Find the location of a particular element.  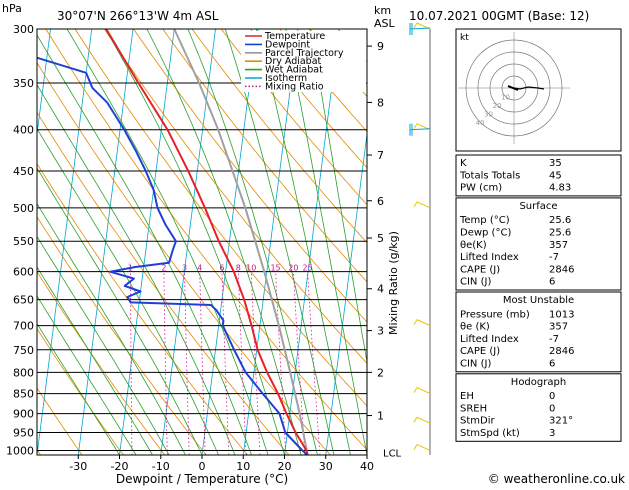

index-label: PW (cm) is located at coordinates (481, 188).